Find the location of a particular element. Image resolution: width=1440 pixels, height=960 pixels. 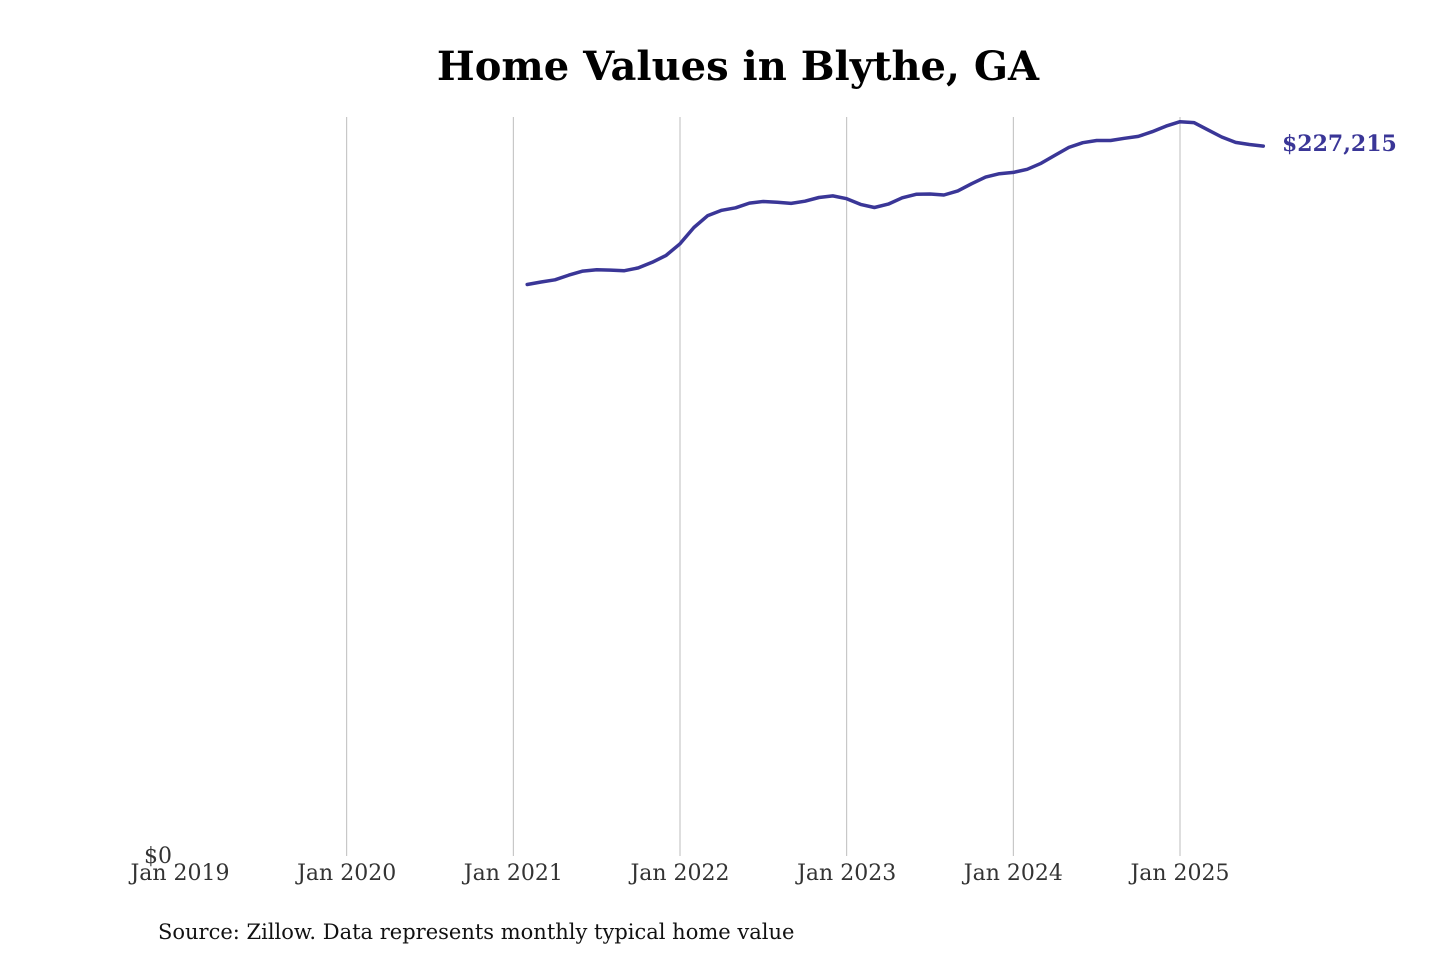

x-tick-label: Jan 2022 is located at coordinates (678, 873).